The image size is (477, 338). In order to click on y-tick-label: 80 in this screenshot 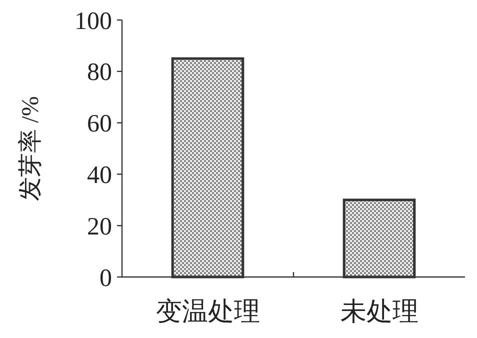, I will do `click(99, 72)`.